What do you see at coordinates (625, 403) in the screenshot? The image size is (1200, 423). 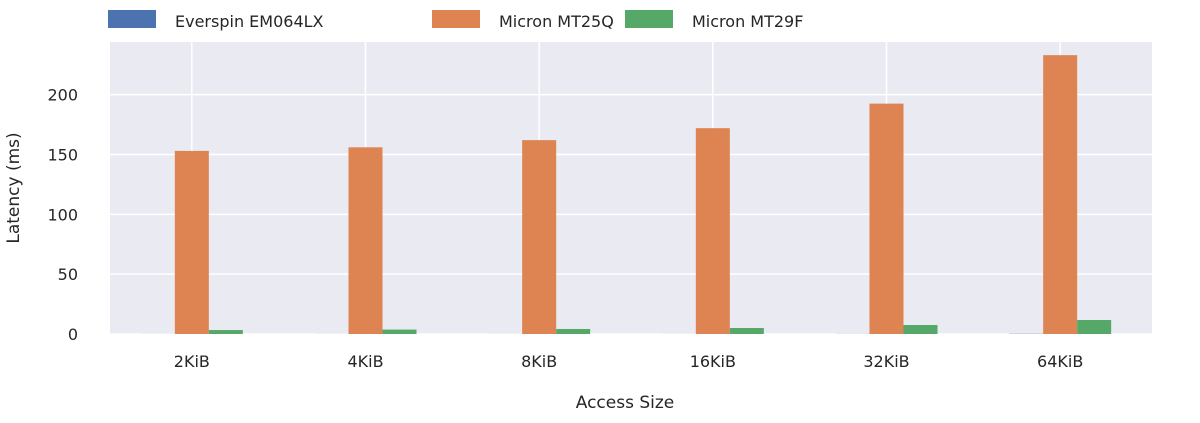 I see `x-axis-label: Access Size` at bounding box center [625, 403].